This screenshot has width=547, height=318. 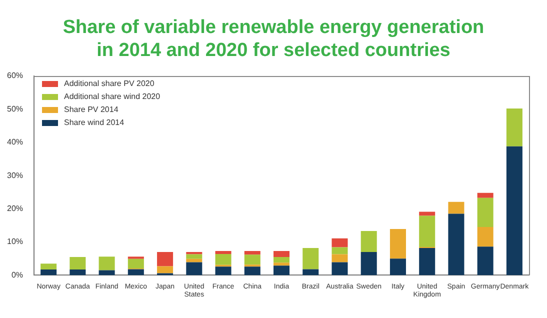 I want to click on legend-label: Additional share PV 2020, so click(x=109, y=83).